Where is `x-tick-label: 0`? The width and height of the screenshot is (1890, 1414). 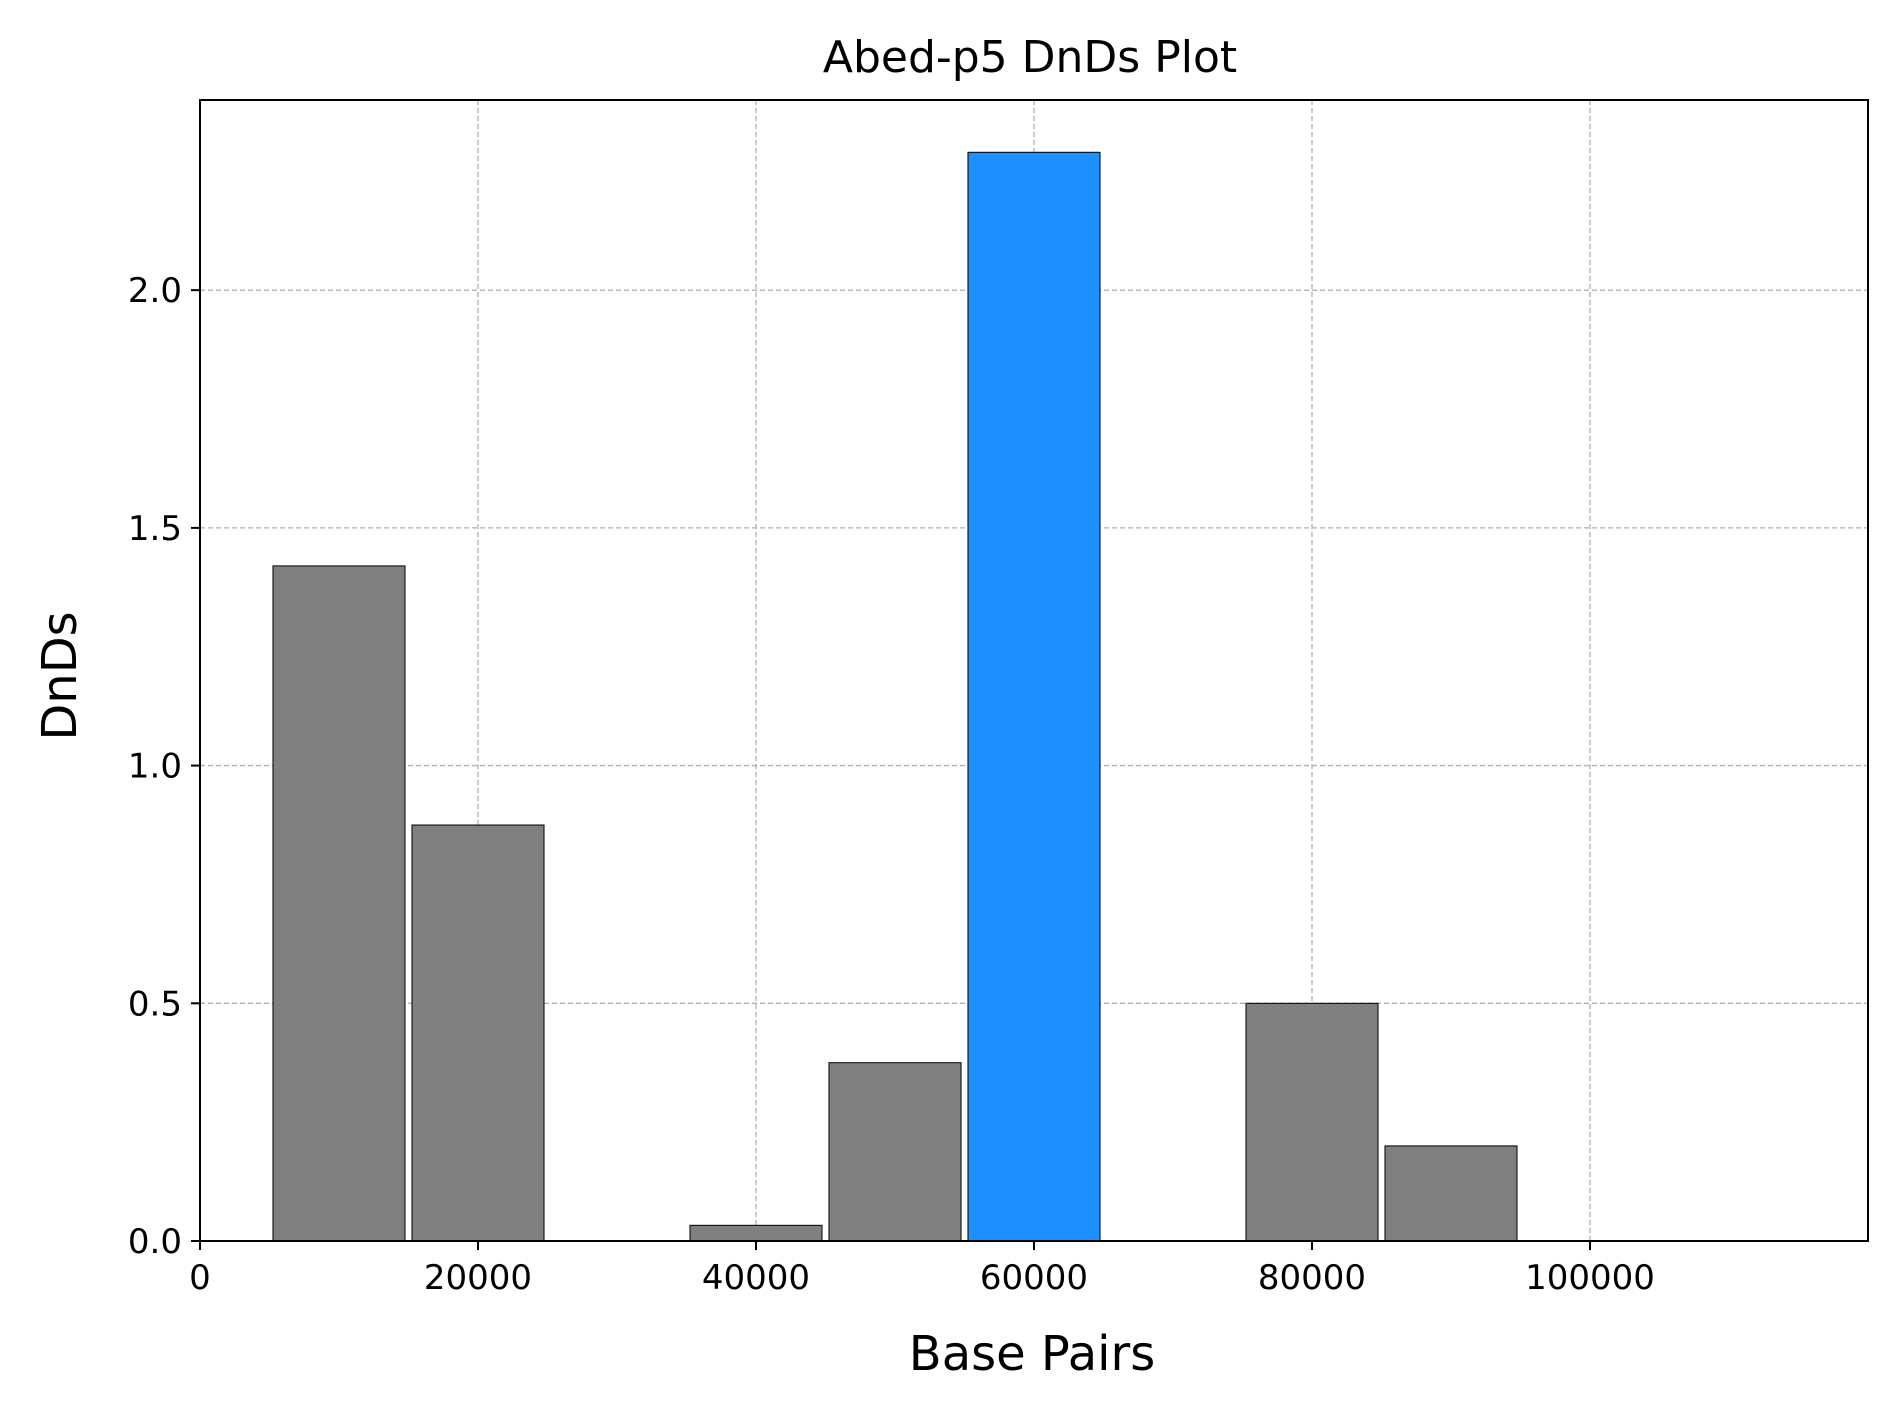
x-tick-label: 0 is located at coordinates (200, 1278).